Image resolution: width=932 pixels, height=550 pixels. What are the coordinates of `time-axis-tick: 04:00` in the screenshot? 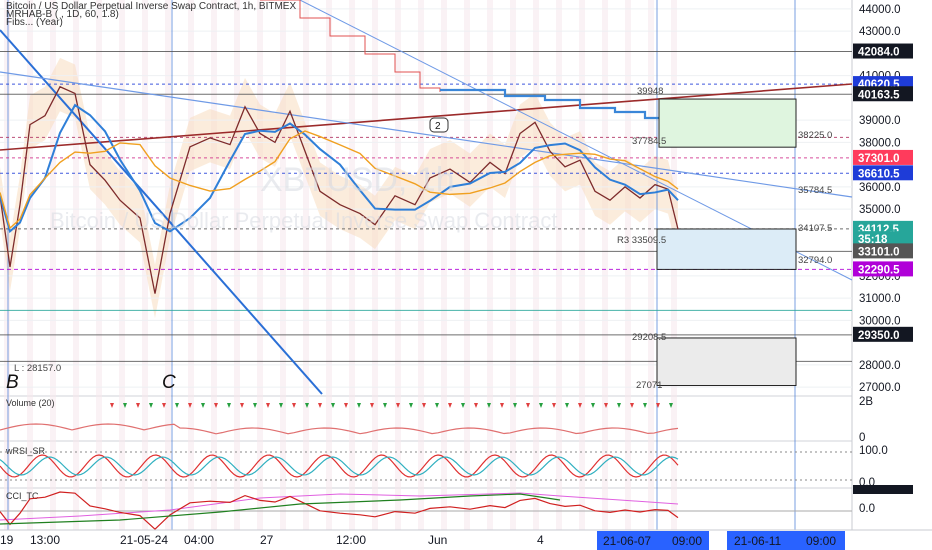 It's located at (199, 540).